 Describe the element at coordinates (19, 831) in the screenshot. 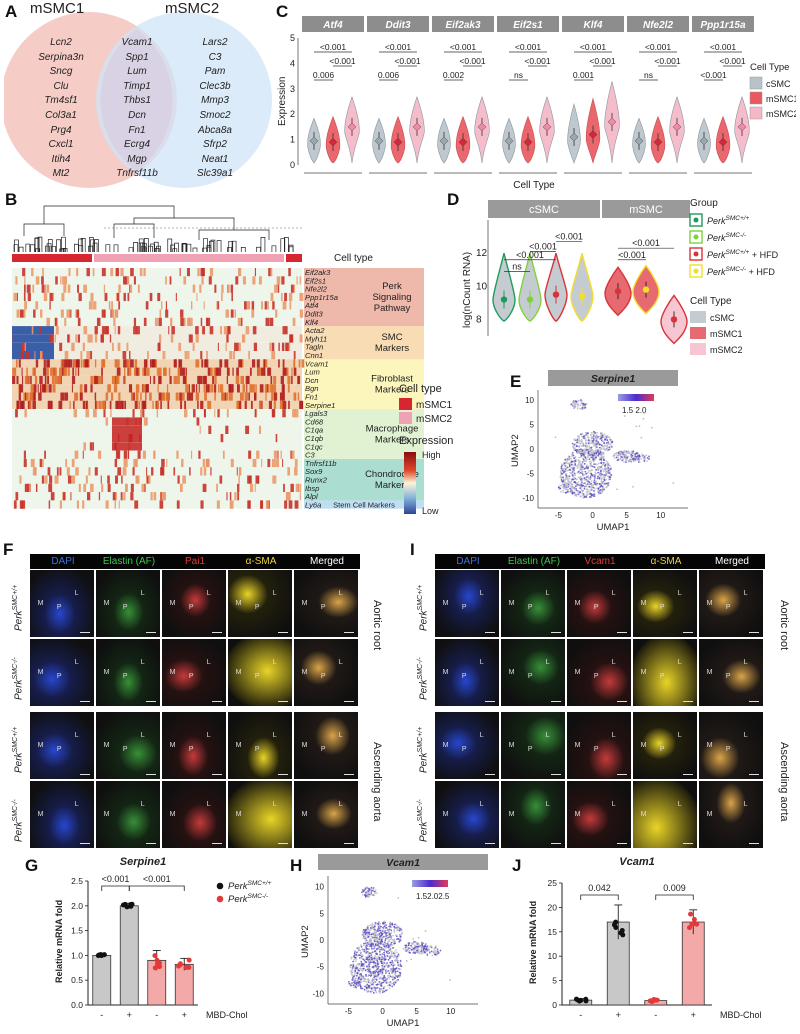

I see `row-gene: Perk` at that location.